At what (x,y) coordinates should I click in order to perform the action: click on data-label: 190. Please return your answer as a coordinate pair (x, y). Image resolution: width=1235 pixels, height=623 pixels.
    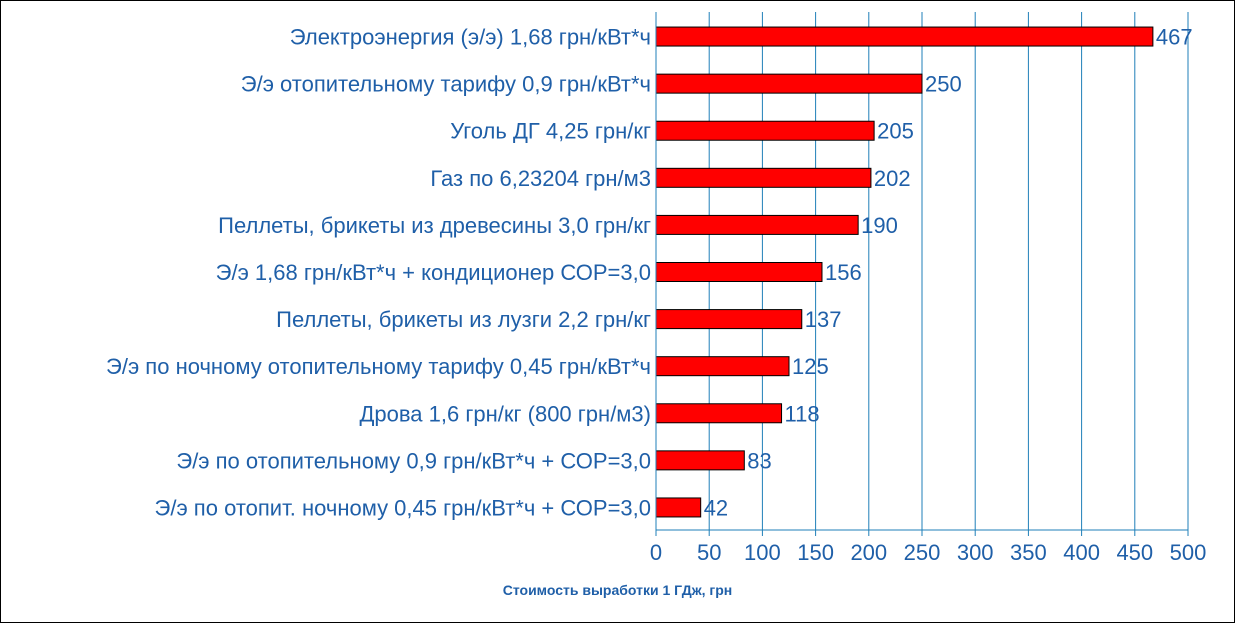
    Looking at the image, I should click on (879, 225).